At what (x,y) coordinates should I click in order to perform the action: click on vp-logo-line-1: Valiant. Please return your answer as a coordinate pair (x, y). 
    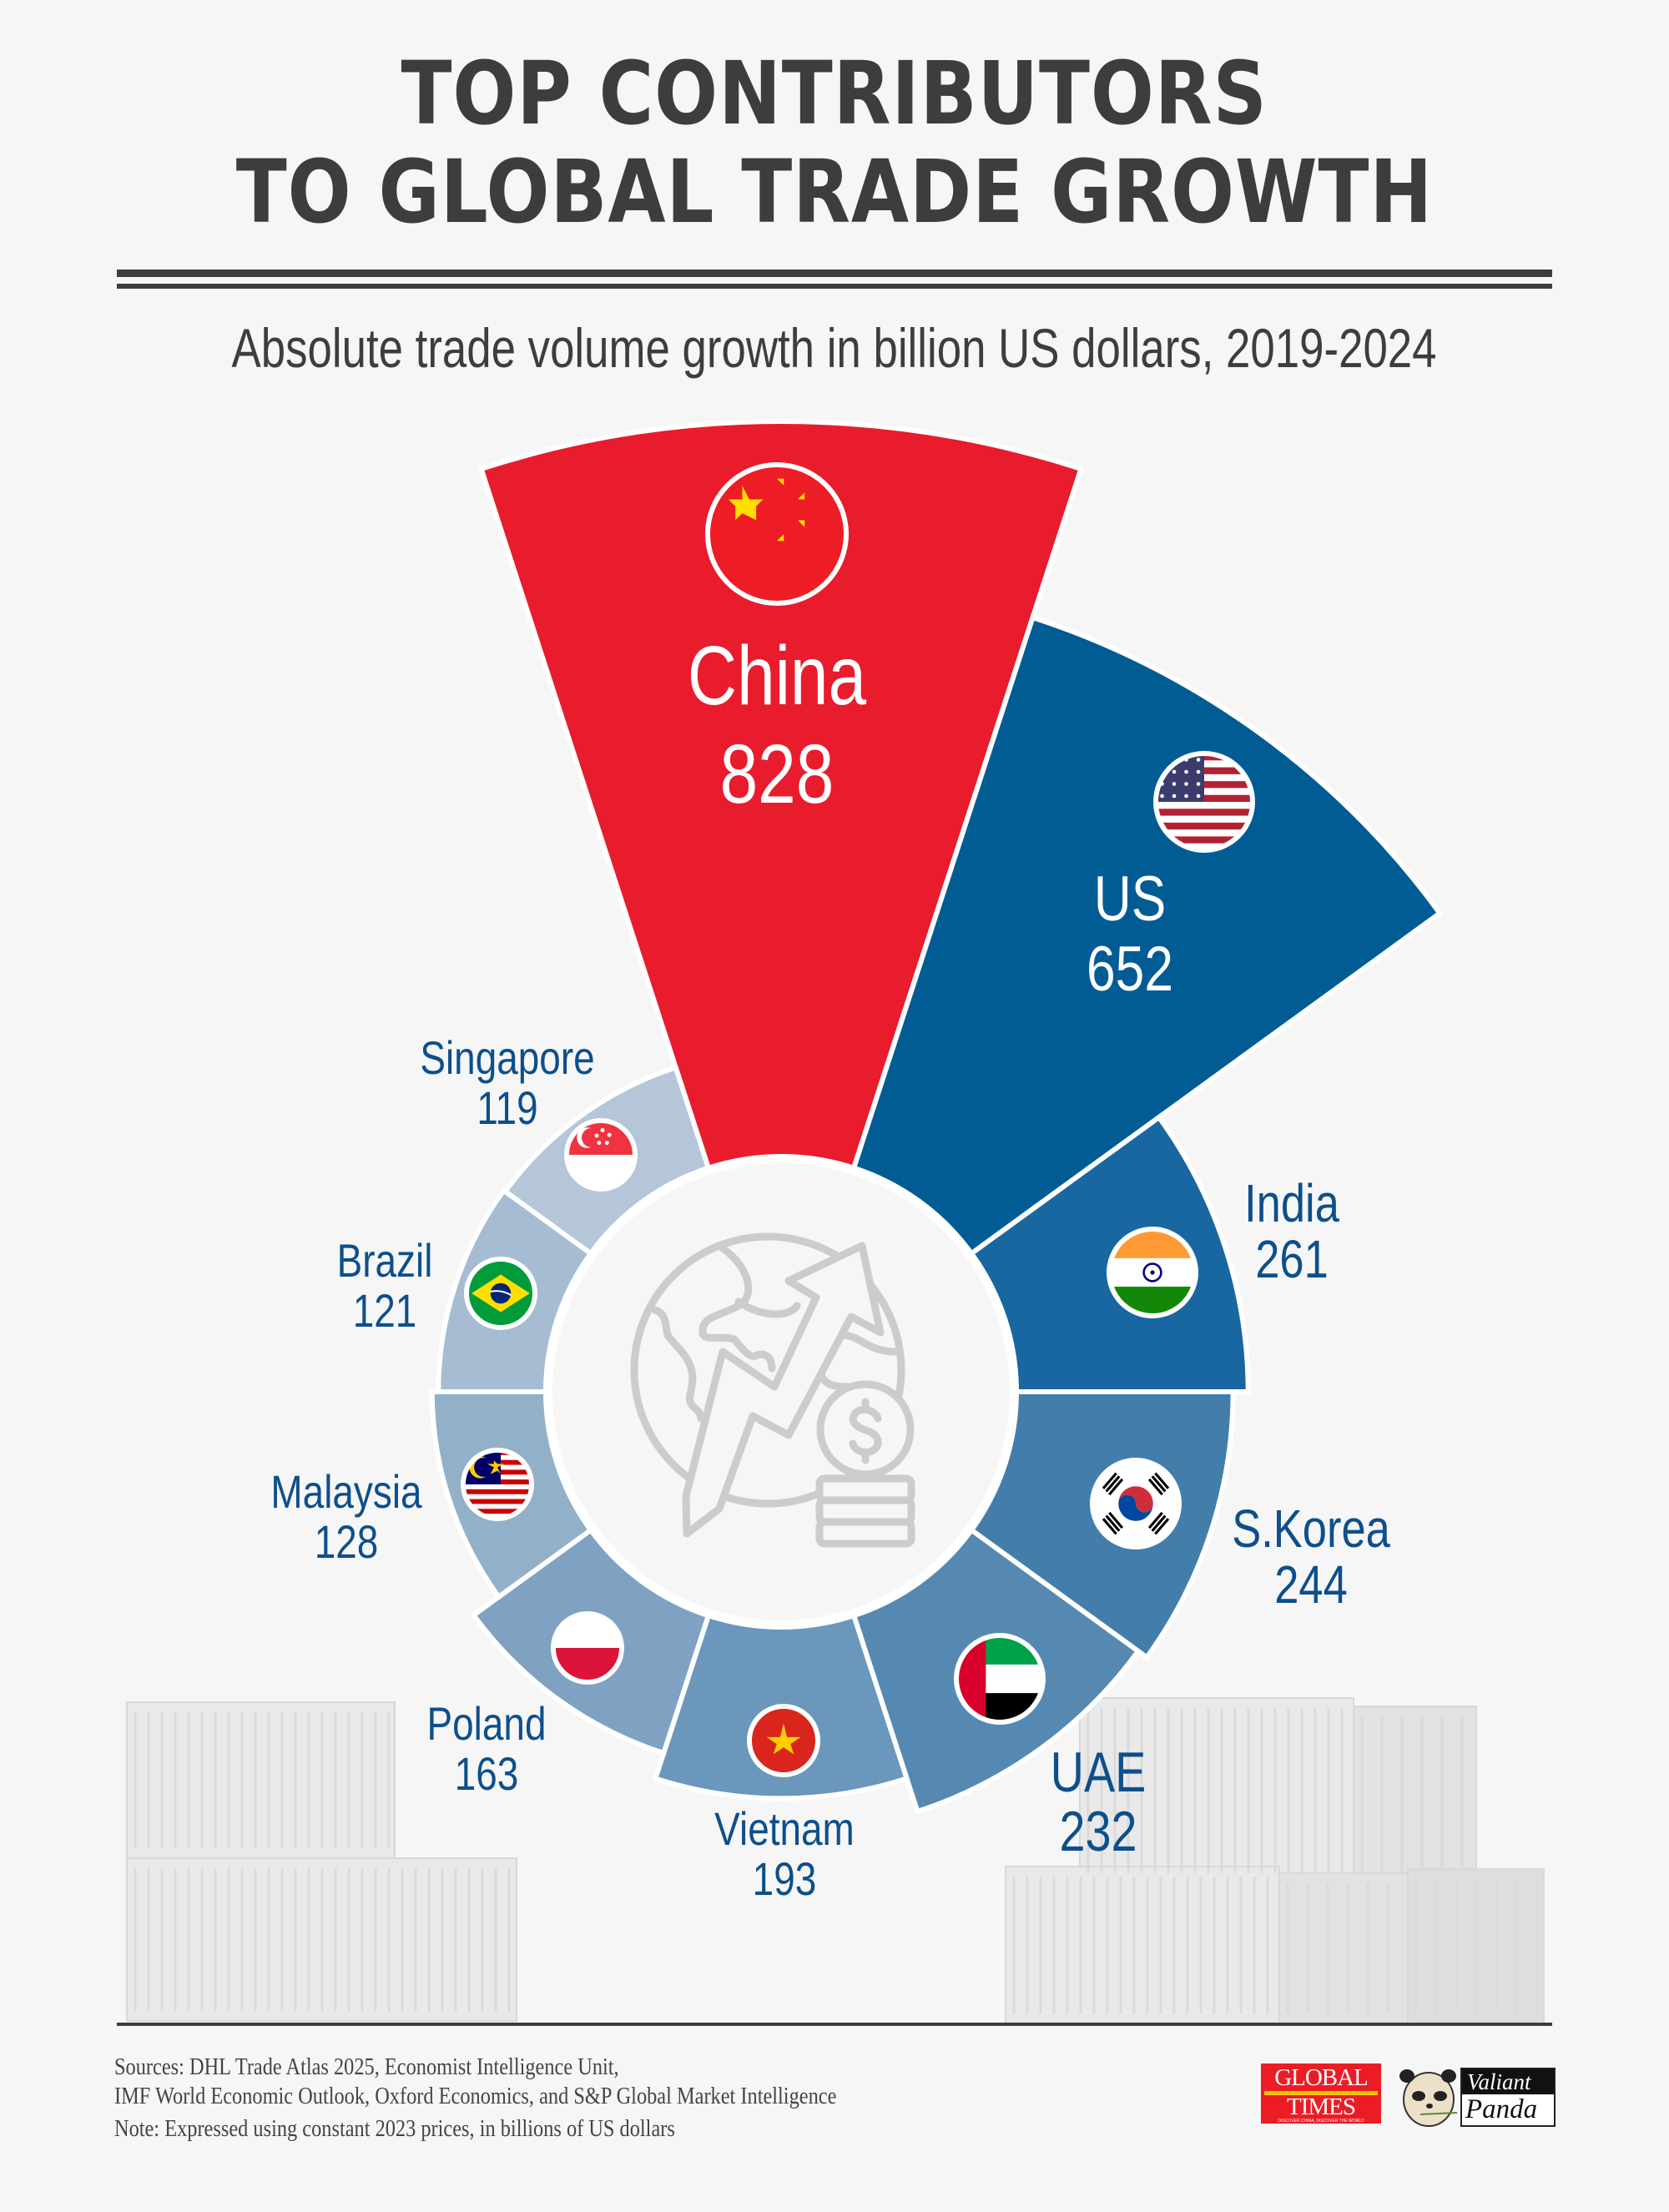
    Looking at the image, I should click on (1508, 2081).